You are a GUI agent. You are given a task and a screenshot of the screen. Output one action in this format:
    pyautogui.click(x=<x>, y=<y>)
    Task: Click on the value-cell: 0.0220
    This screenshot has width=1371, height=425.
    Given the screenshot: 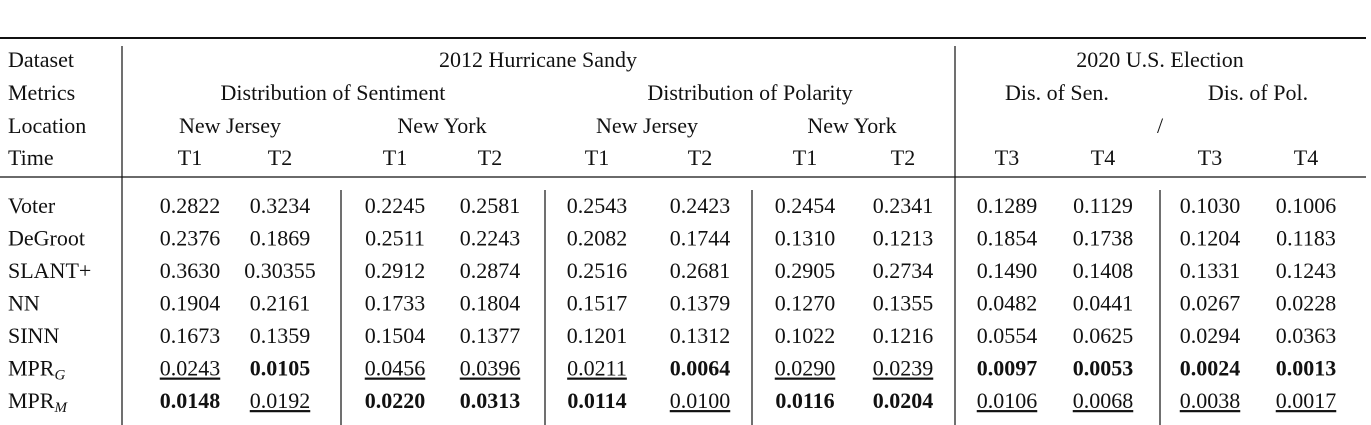 What is the action you would take?
    pyautogui.click(x=395, y=400)
    